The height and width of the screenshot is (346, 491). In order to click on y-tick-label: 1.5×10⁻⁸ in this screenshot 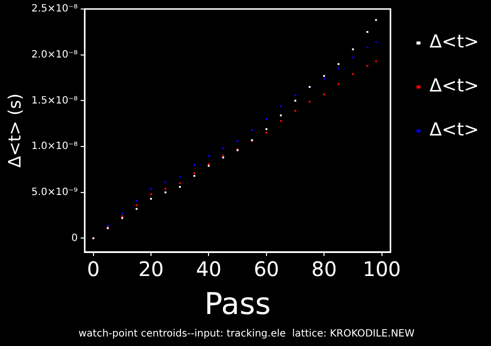, I will do `click(54, 100)`.